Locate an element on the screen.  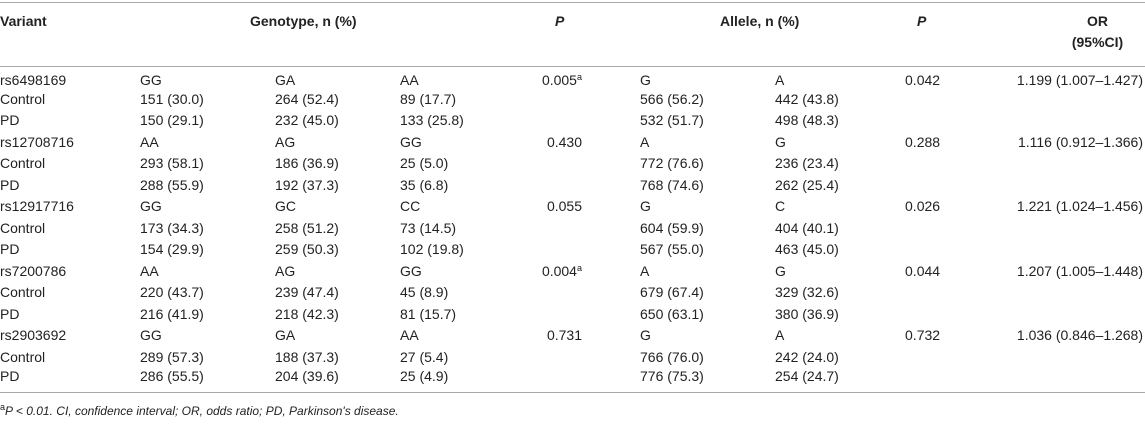
table-cell: 567 (55.0) is located at coordinates (672, 249).